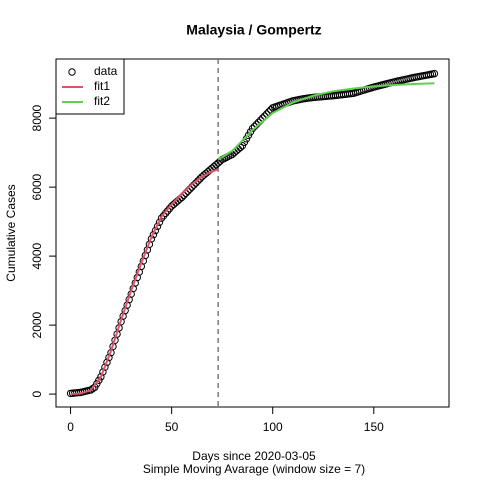 Image resolution: width=480 pixels, height=480 pixels. I want to click on chart-title: Malaysia / Gompertz, so click(253, 30).